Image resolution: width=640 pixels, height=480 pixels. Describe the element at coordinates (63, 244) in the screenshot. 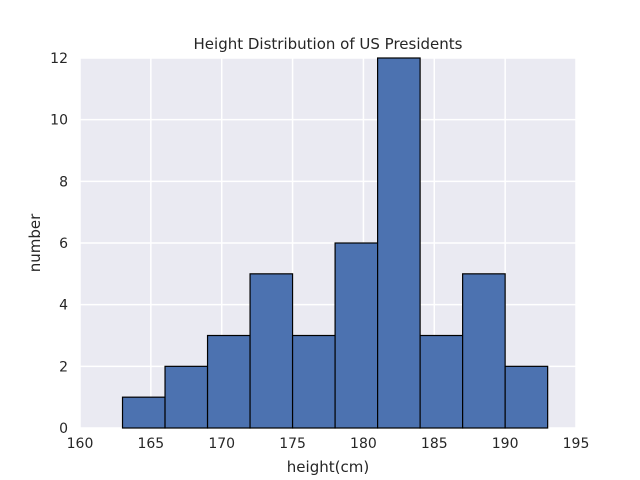

I see `y-tick-label: 6` at that location.